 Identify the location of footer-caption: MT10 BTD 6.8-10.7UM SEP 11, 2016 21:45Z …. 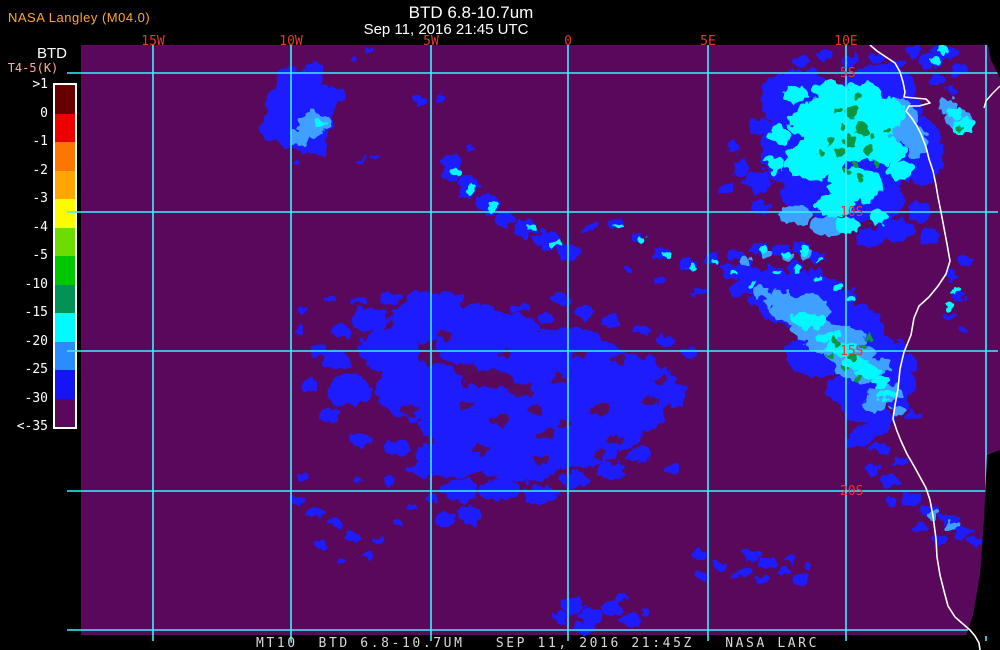
(538, 643).